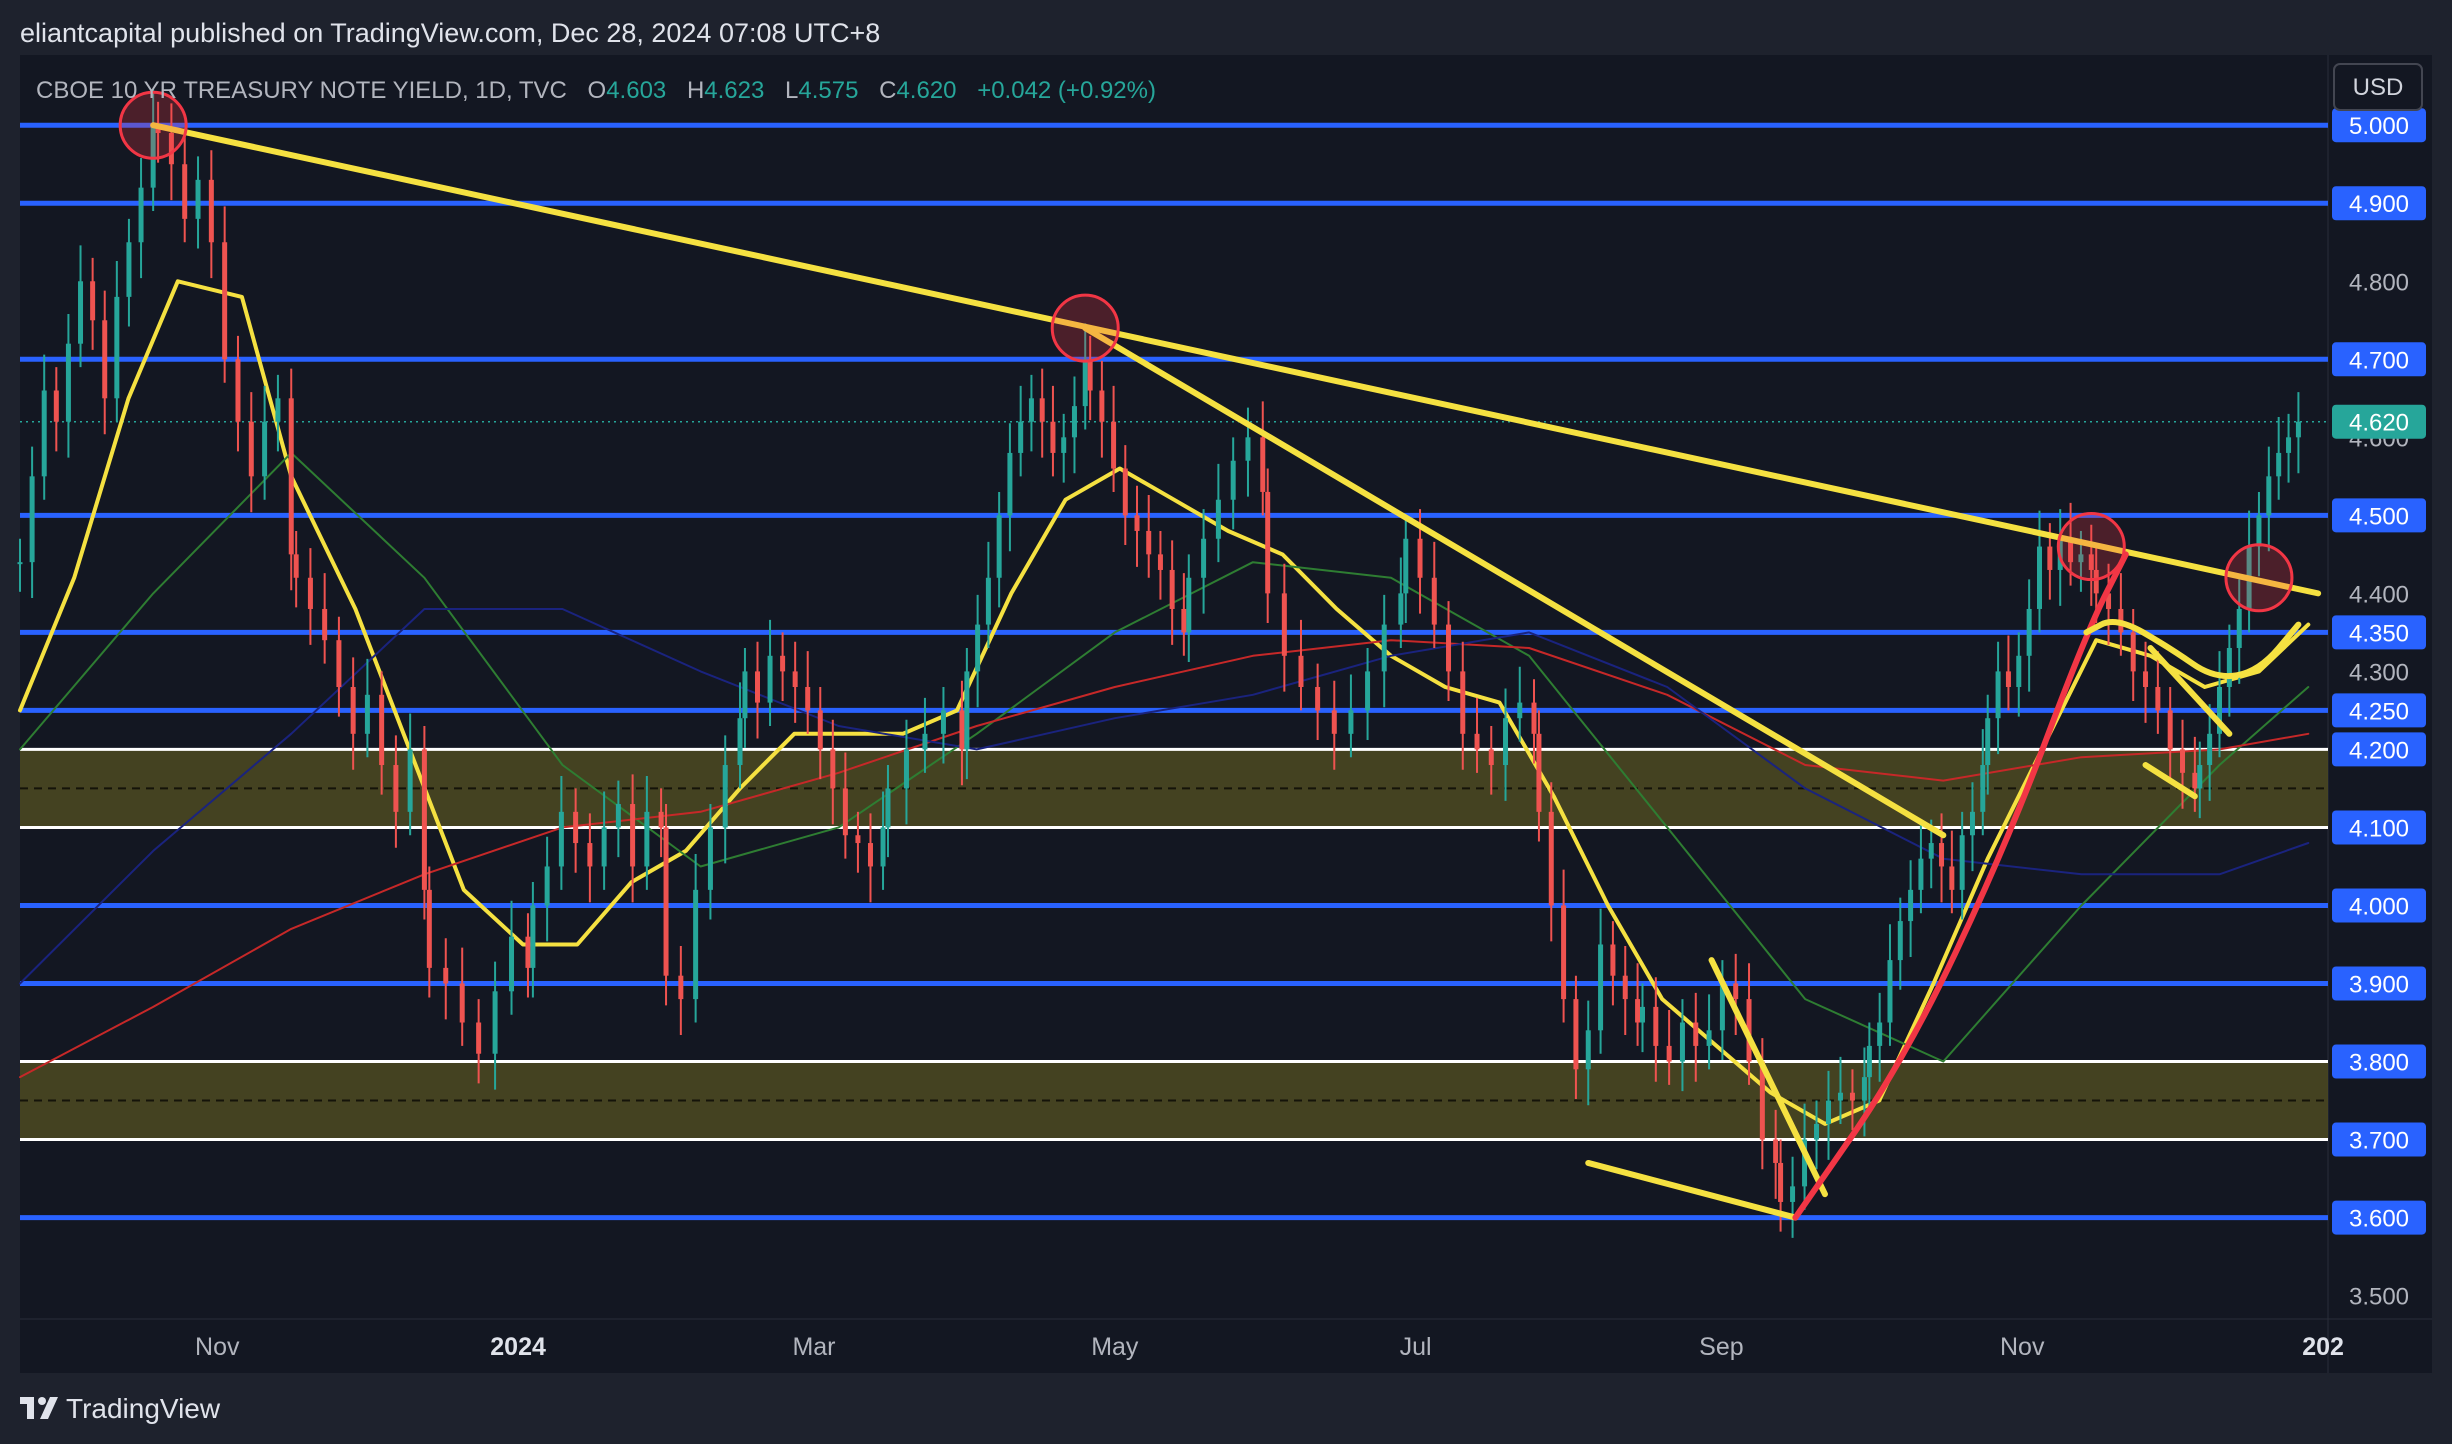 The image size is (2452, 1444). I want to click on close-value: 4.620, so click(926, 90).